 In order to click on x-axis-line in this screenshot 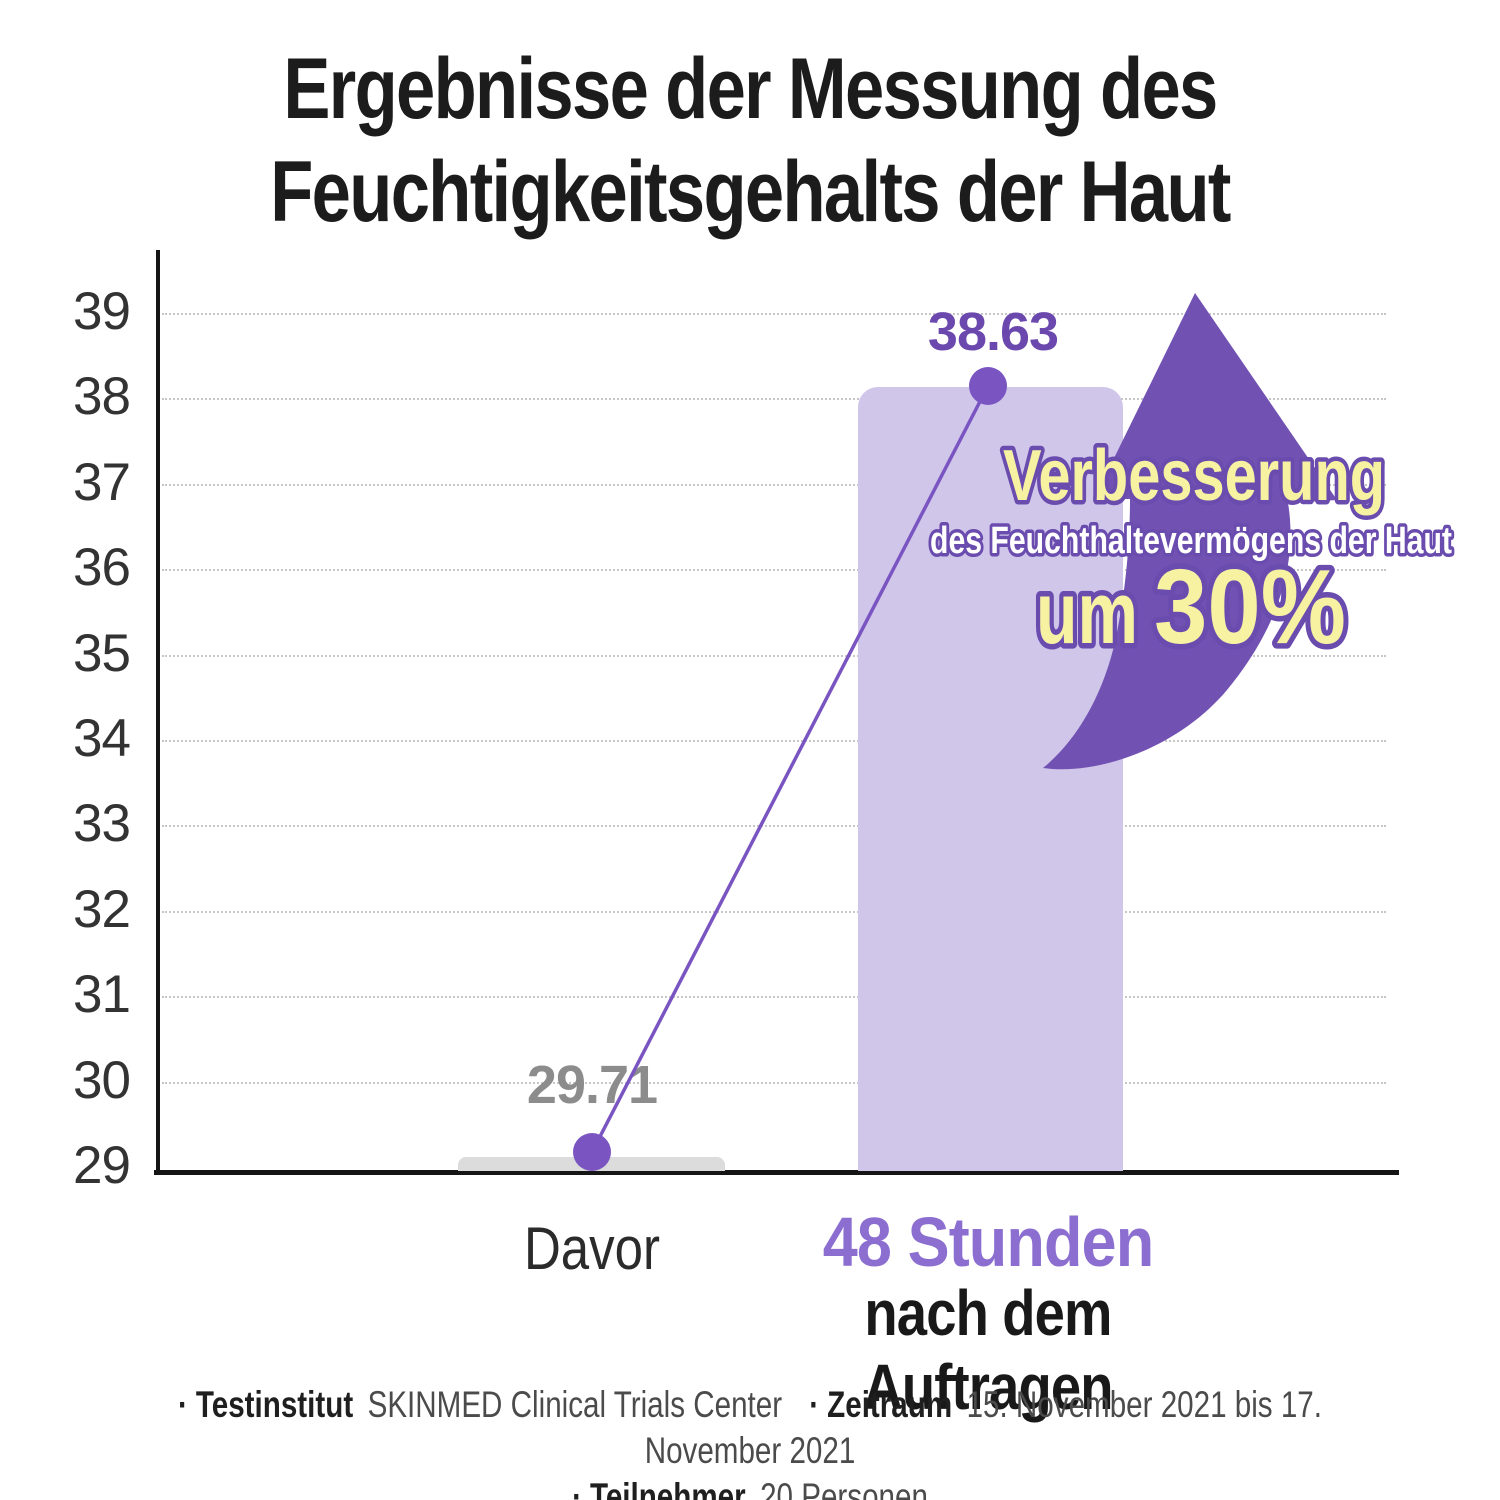, I will do `click(776, 1172)`.